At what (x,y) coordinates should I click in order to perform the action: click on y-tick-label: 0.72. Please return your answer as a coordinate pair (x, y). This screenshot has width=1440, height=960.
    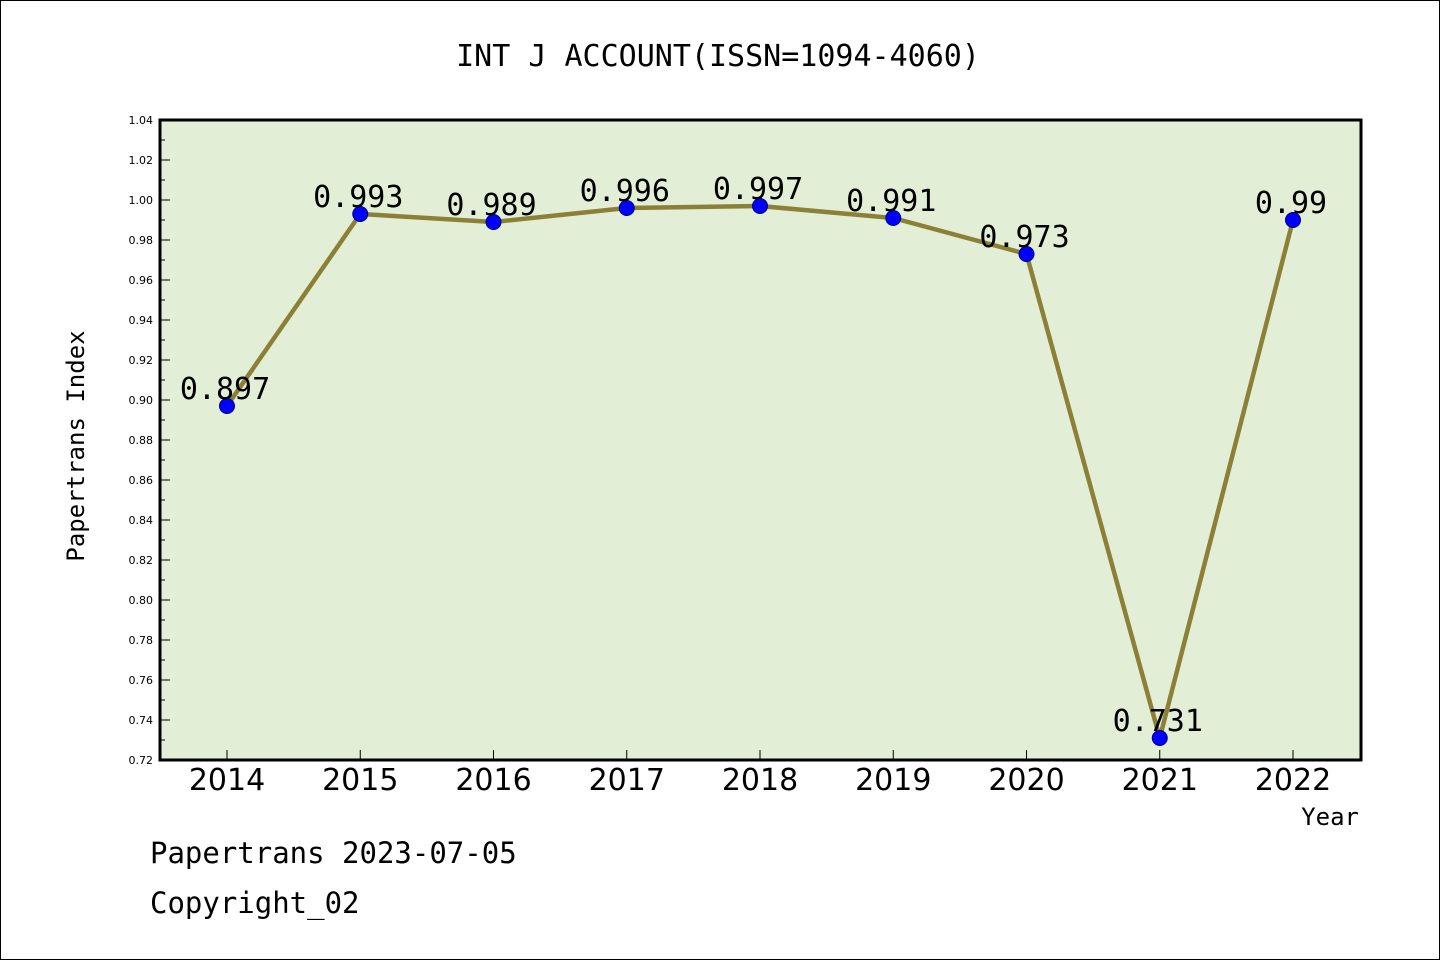
    Looking at the image, I should click on (141, 760).